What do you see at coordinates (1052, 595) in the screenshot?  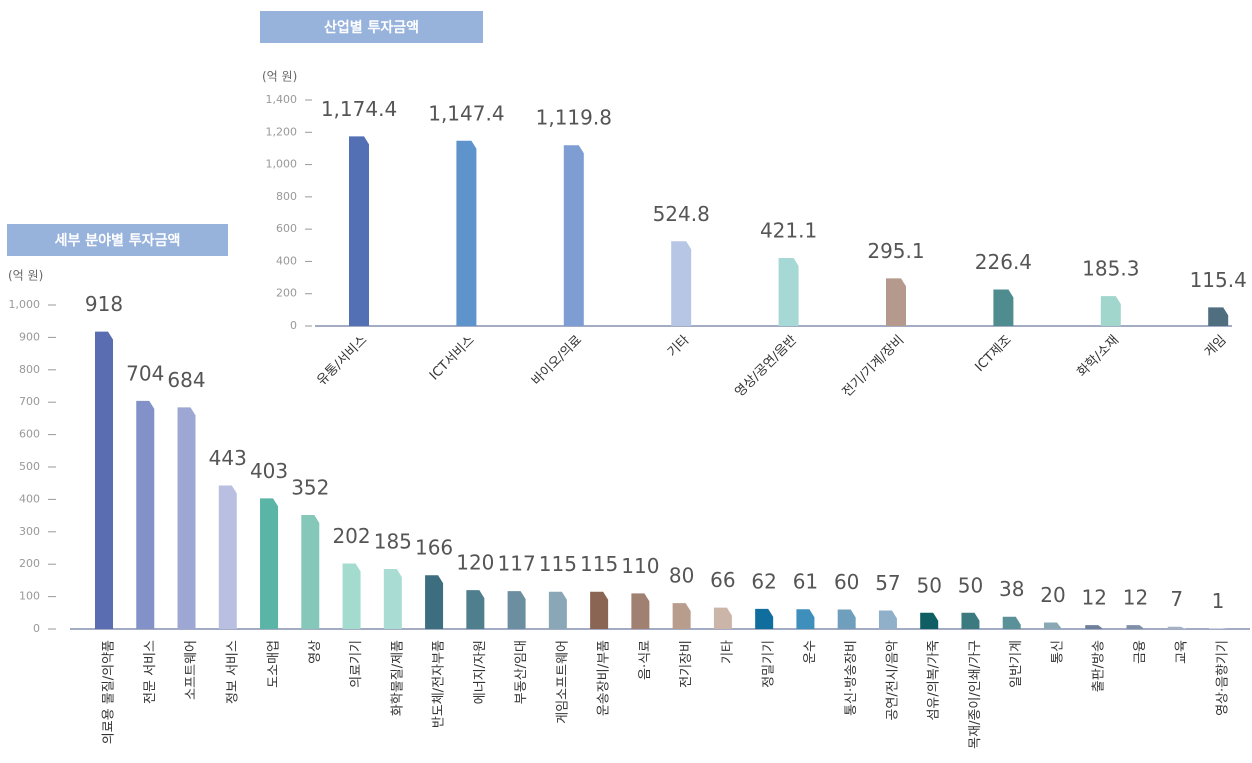 I see `value-label: 20` at bounding box center [1052, 595].